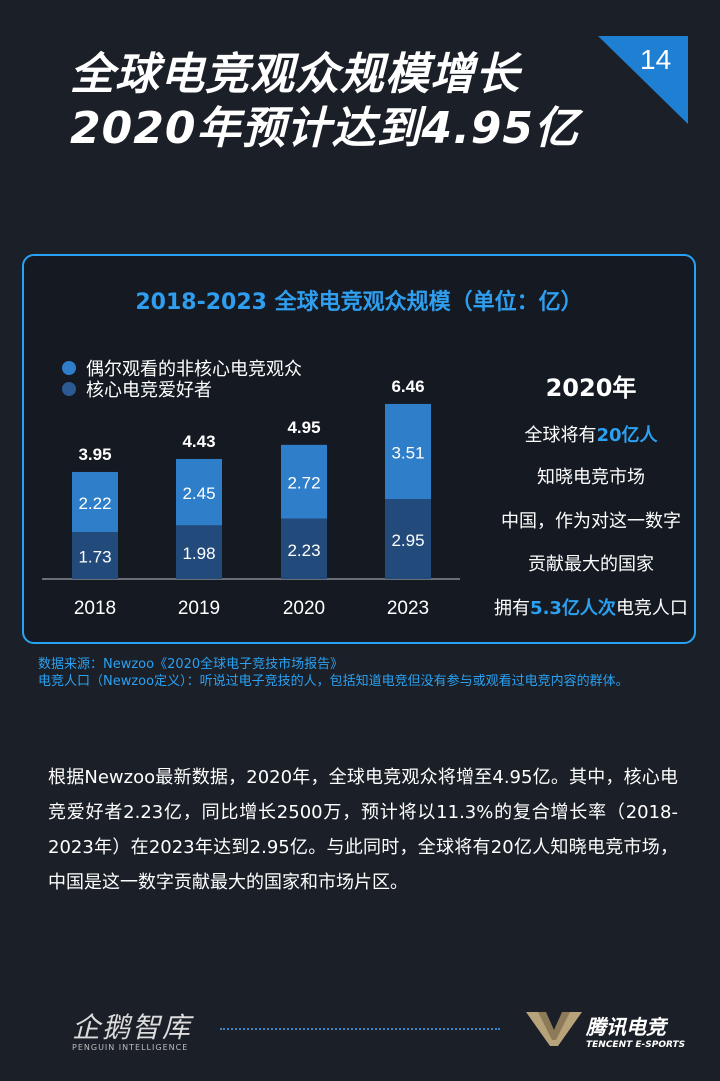  I want to click on bar-casual-2019, so click(199, 492).